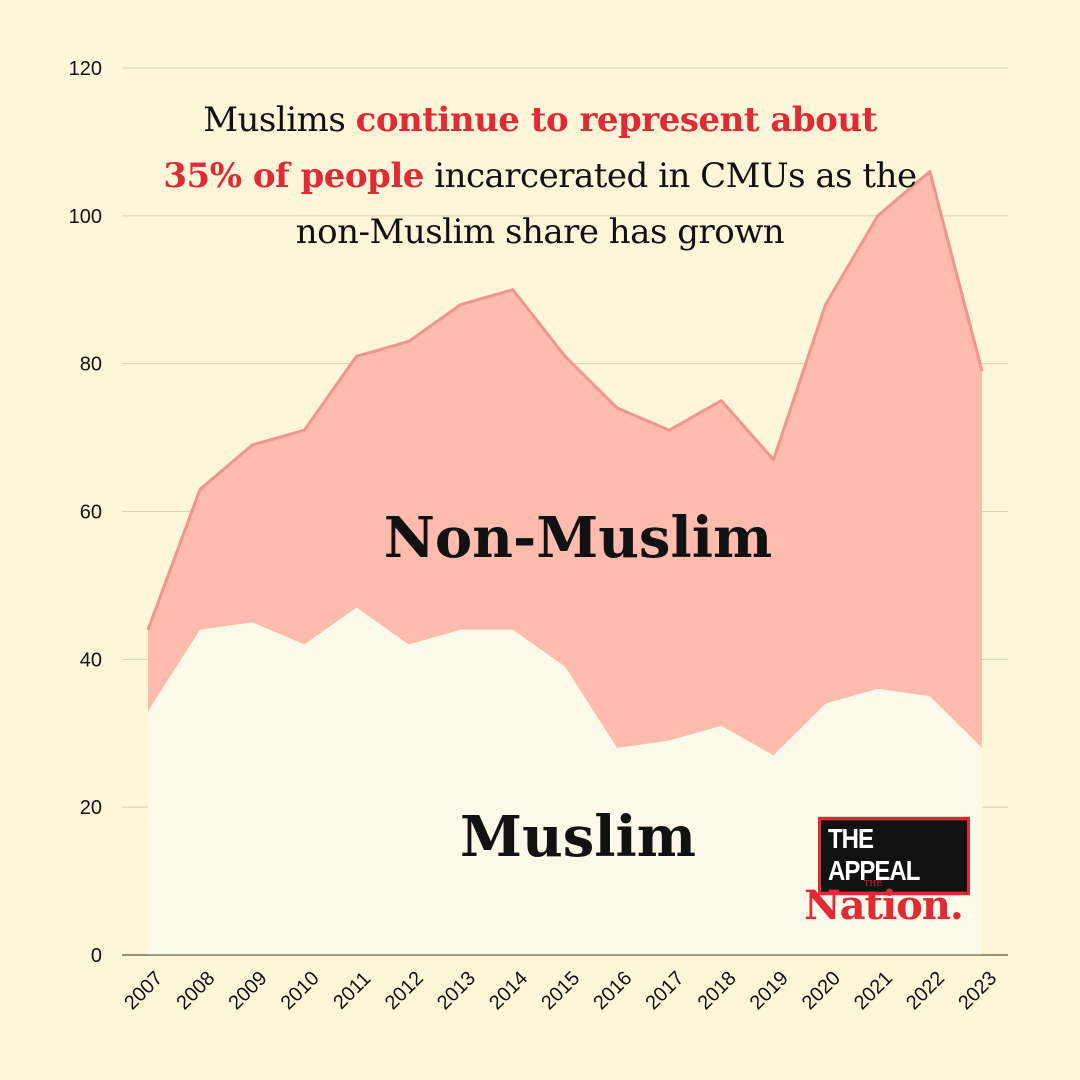 This screenshot has height=1080, width=1080. I want to click on publisher-logos: THE APPEAL THE Nation., so click(885, 874).